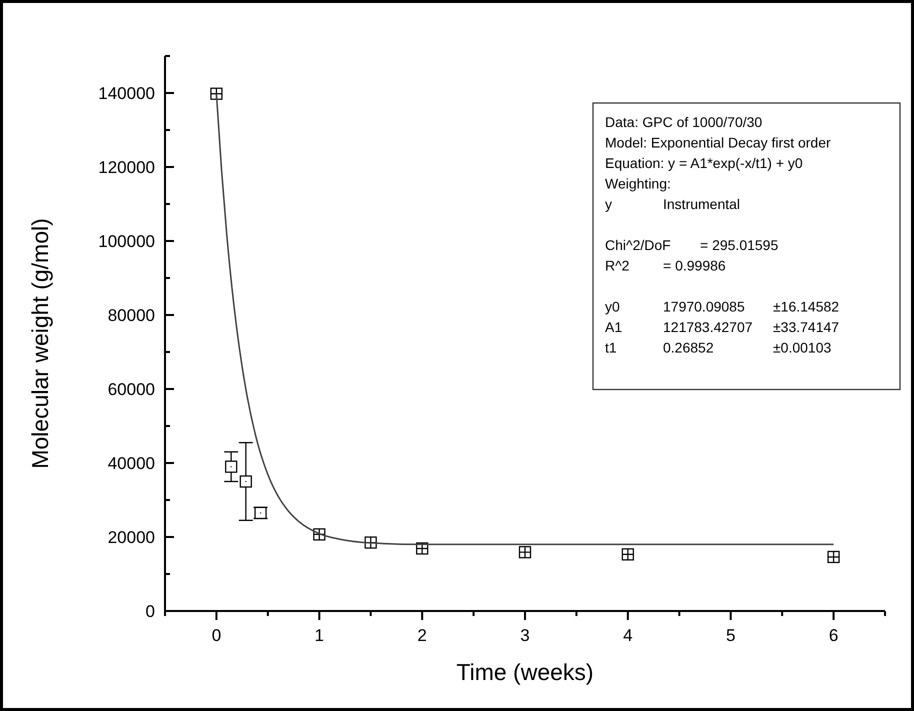  What do you see at coordinates (126, 167) in the screenshot?
I see `y-tick-label: 120000` at bounding box center [126, 167].